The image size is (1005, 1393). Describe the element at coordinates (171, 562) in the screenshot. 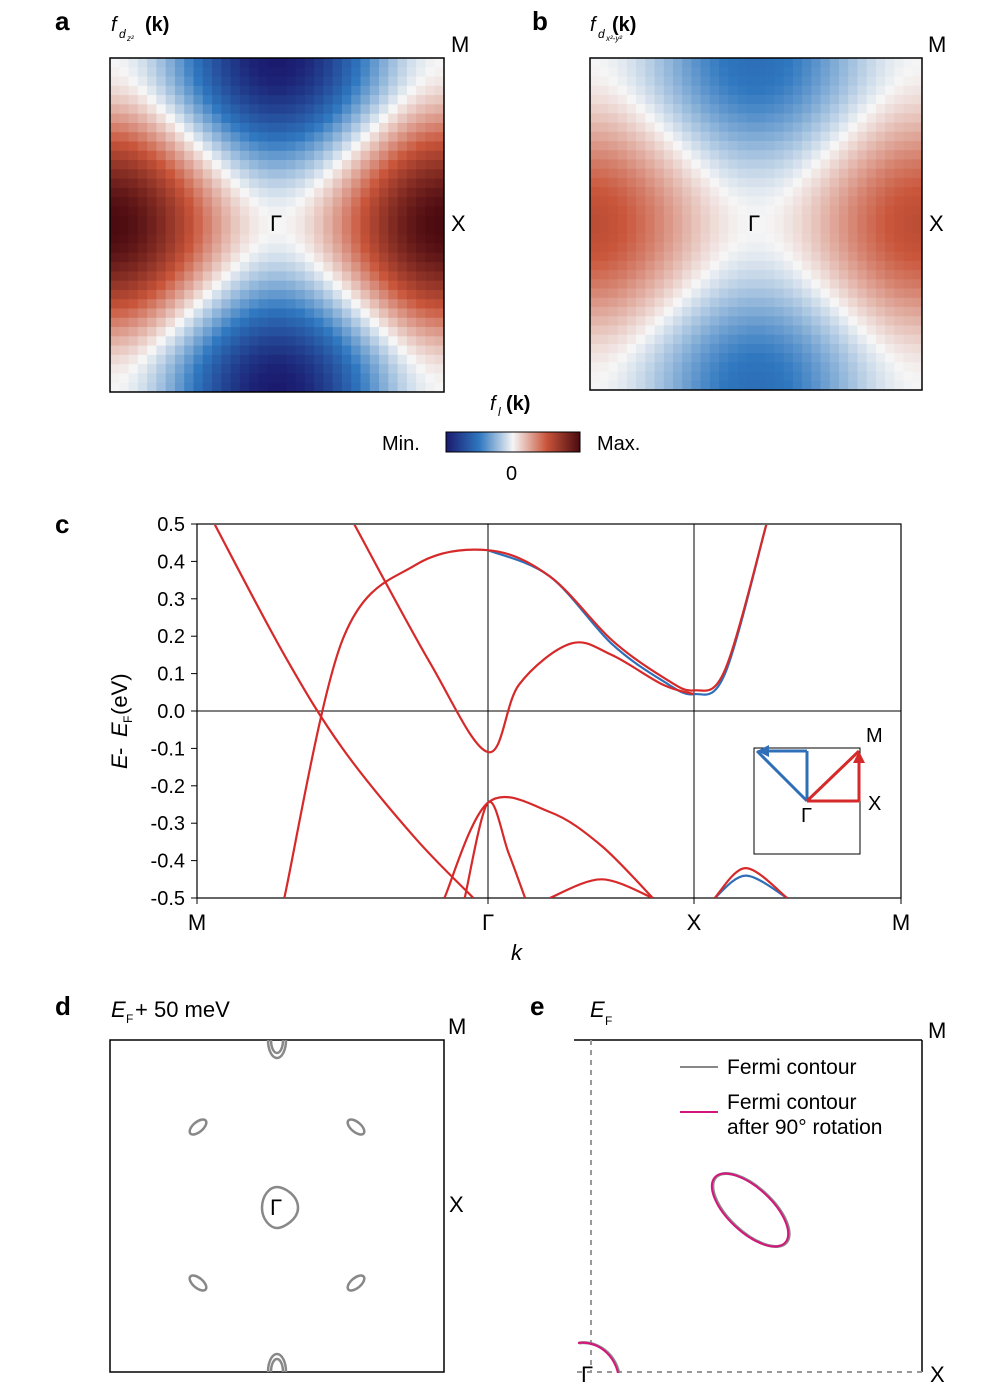

I see `y-tick-label: 0.4` at that location.